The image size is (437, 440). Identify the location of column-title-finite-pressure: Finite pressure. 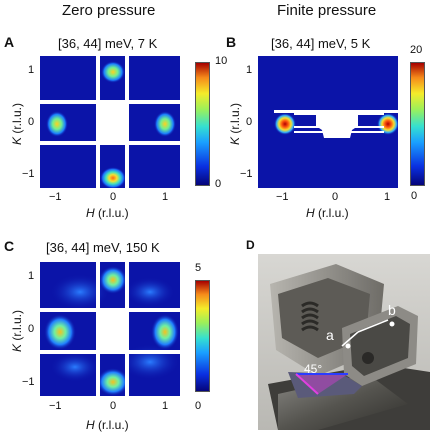
(327, 10).